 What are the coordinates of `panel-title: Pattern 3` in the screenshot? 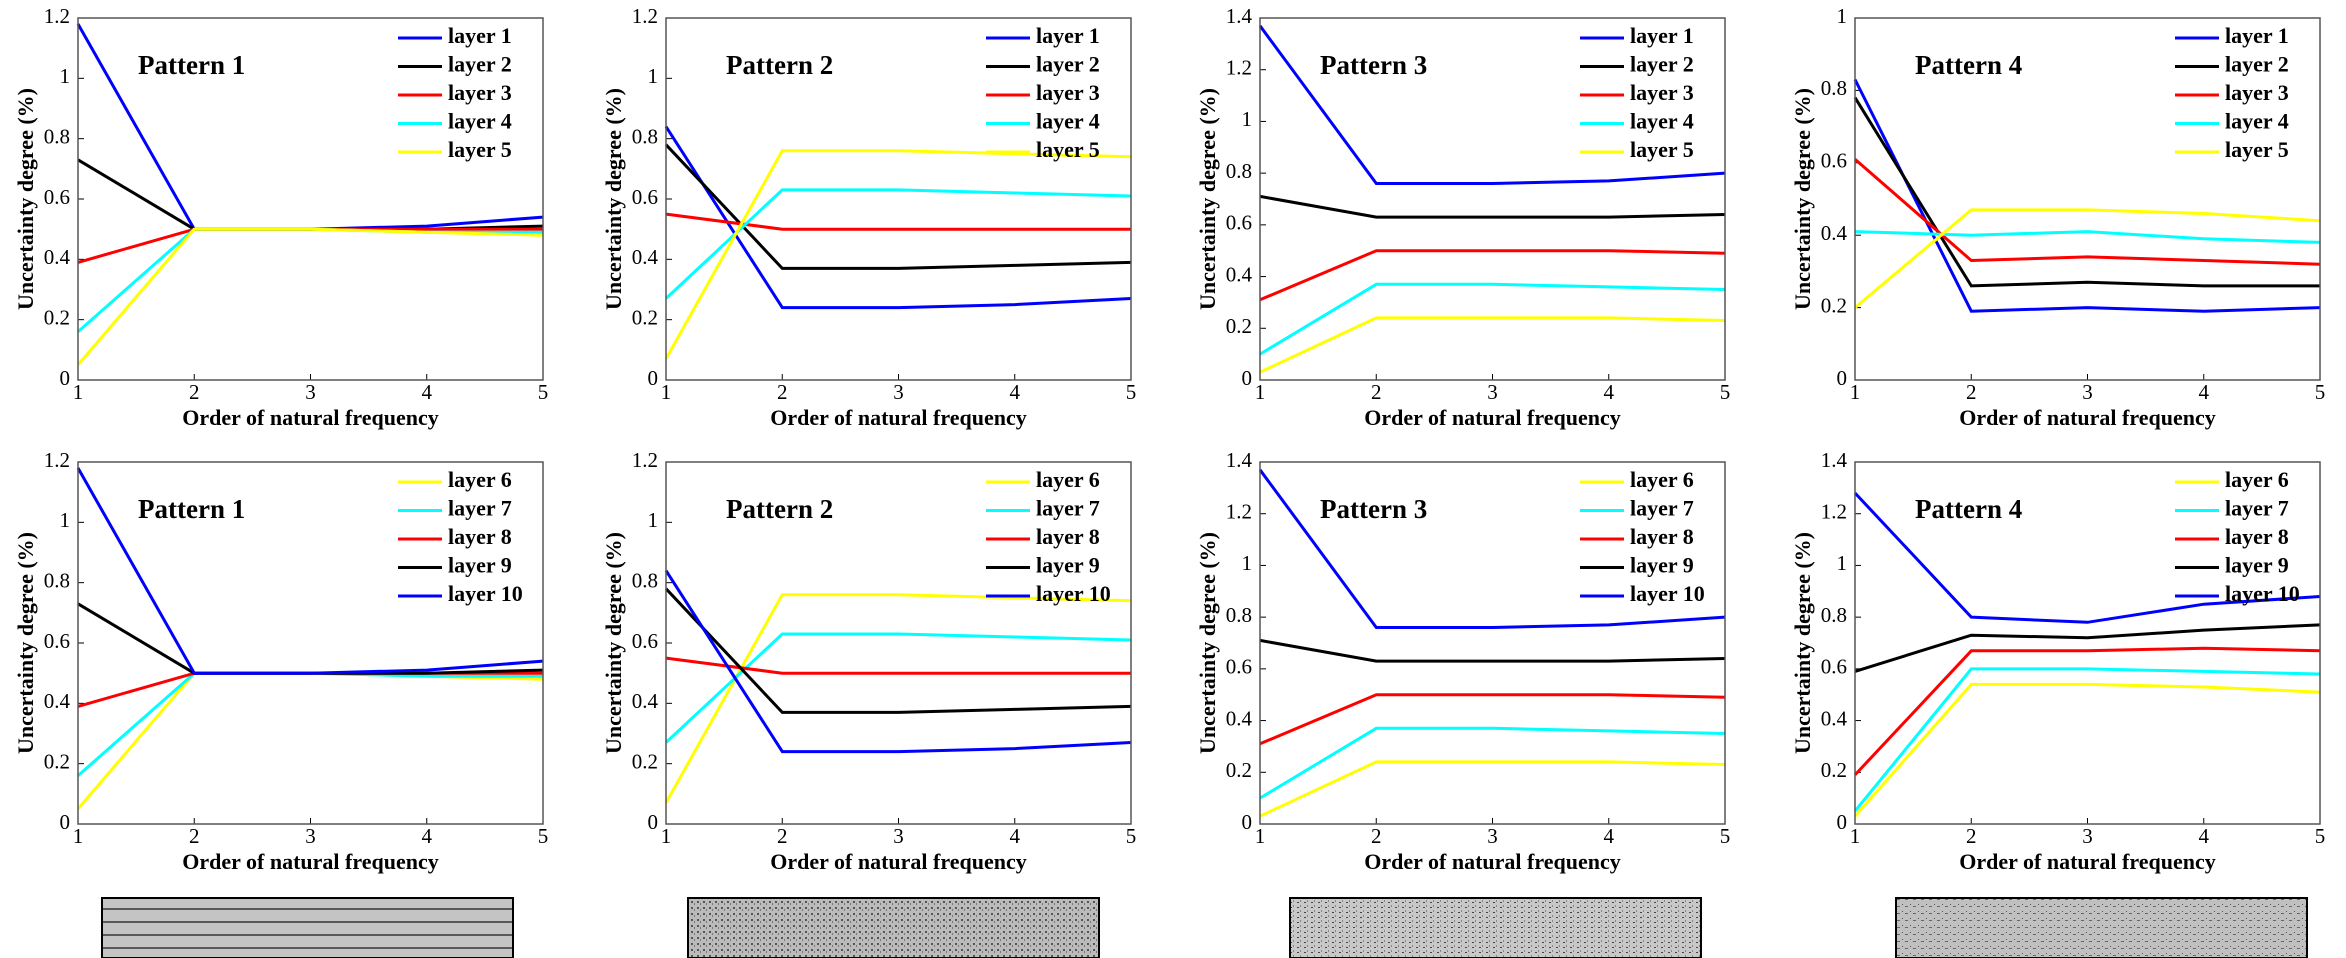 It's located at (1373, 65).